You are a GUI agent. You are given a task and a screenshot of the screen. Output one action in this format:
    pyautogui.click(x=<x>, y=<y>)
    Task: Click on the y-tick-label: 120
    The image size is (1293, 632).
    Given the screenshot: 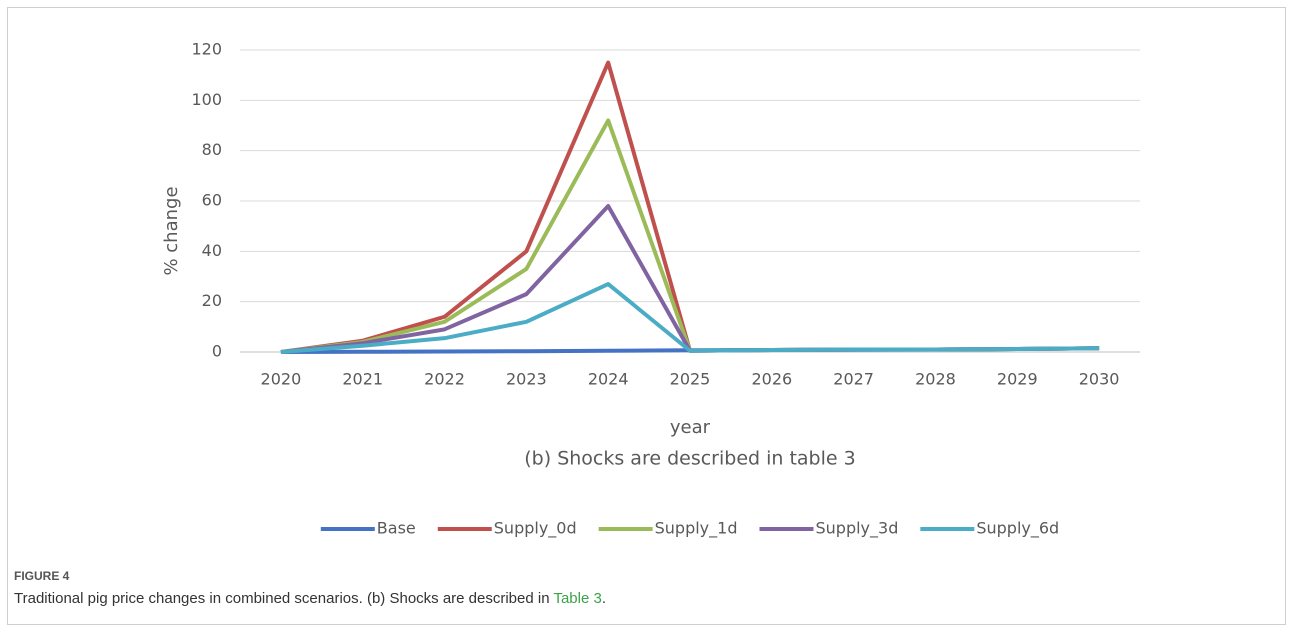 What is the action you would take?
    pyautogui.click(x=206, y=49)
    